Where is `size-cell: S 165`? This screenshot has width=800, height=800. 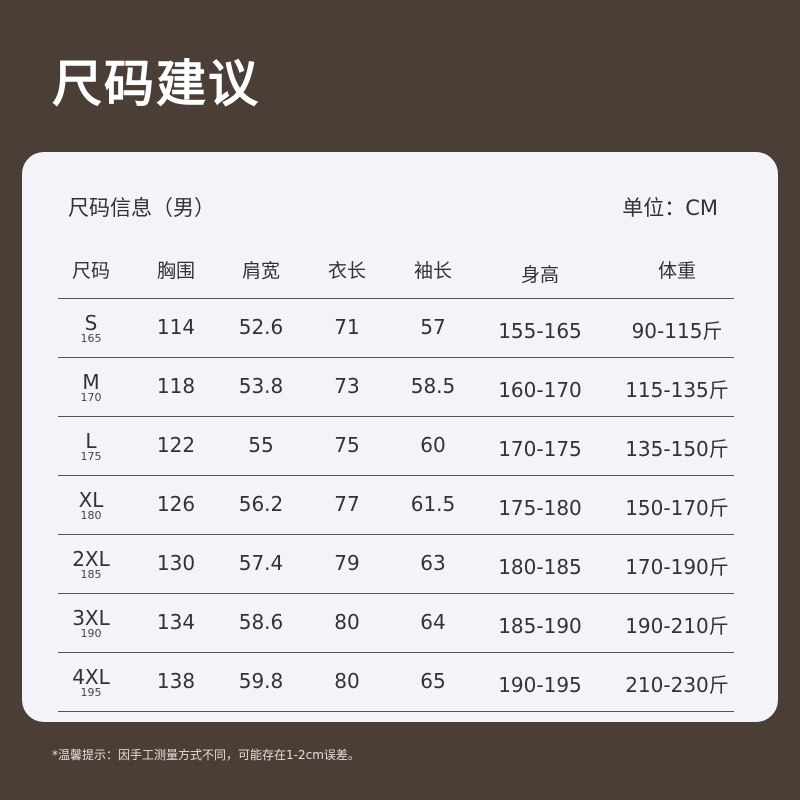 size-cell: S 165 is located at coordinates (91, 329).